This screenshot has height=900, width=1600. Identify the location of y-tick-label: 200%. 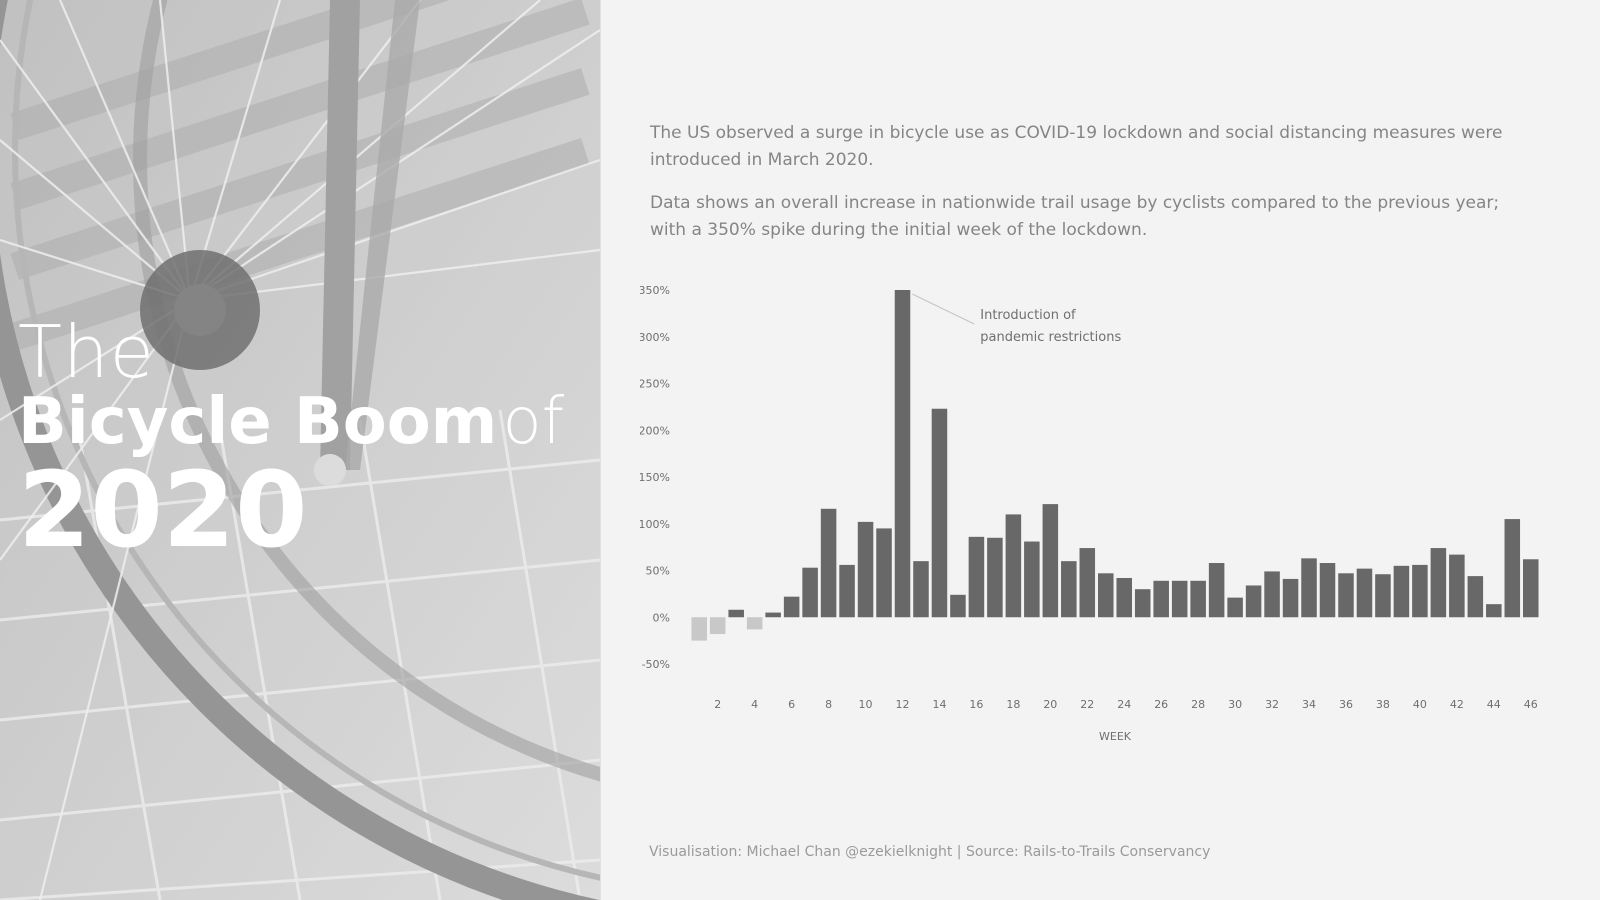
(655, 430).